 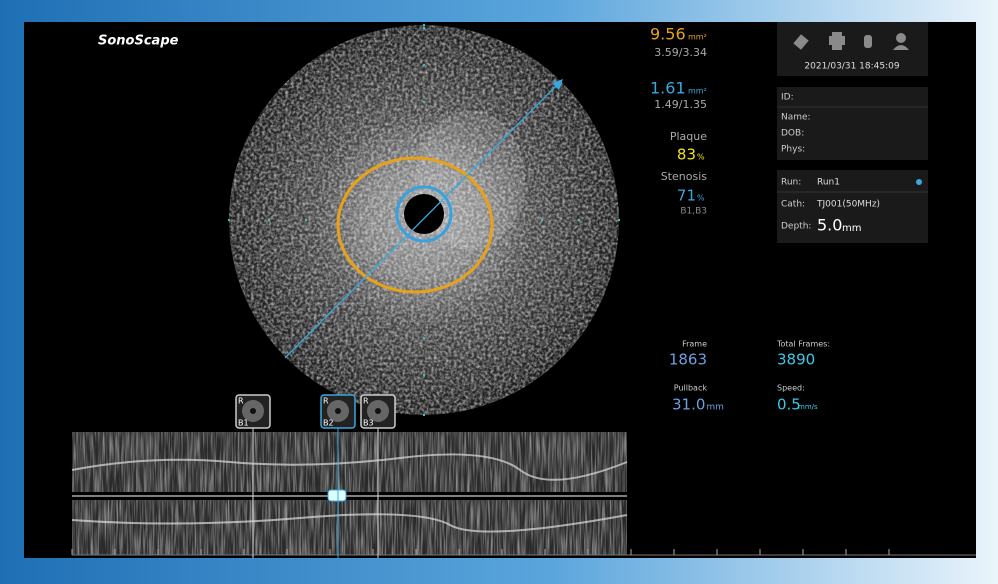 What do you see at coordinates (688, 136) in the screenshot?
I see `plaque-label: Plaque` at bounding box center [688, 136].